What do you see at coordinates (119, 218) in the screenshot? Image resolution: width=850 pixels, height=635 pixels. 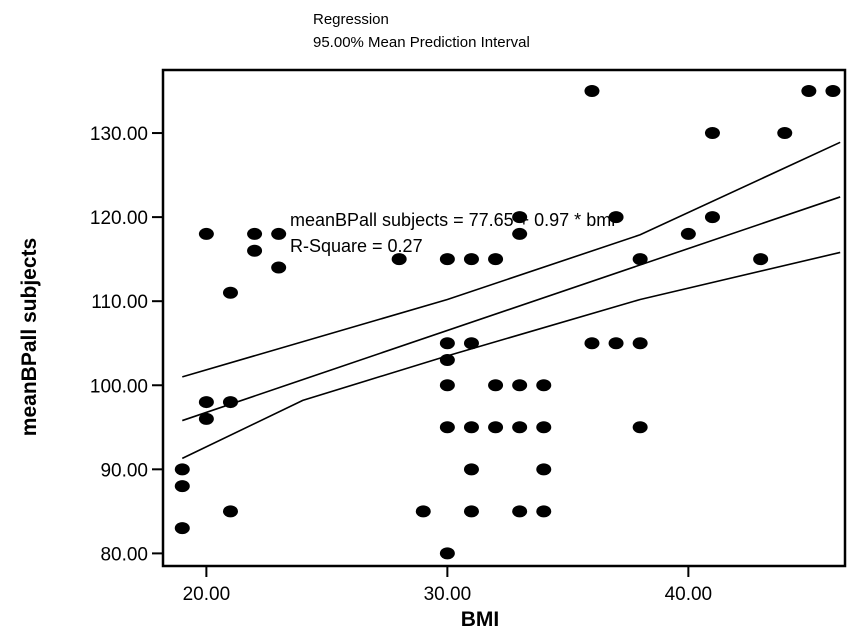 I see `y-tick-label: 120.00` at bounding box center [119, 218].